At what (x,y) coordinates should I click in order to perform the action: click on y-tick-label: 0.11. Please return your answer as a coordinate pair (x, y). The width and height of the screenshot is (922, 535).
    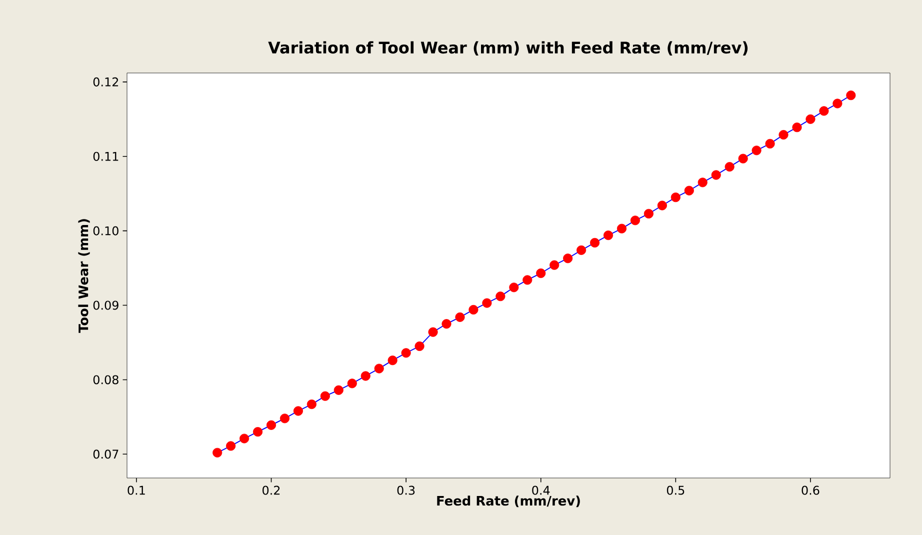
    Looking at the image, I should click on (105, 156).